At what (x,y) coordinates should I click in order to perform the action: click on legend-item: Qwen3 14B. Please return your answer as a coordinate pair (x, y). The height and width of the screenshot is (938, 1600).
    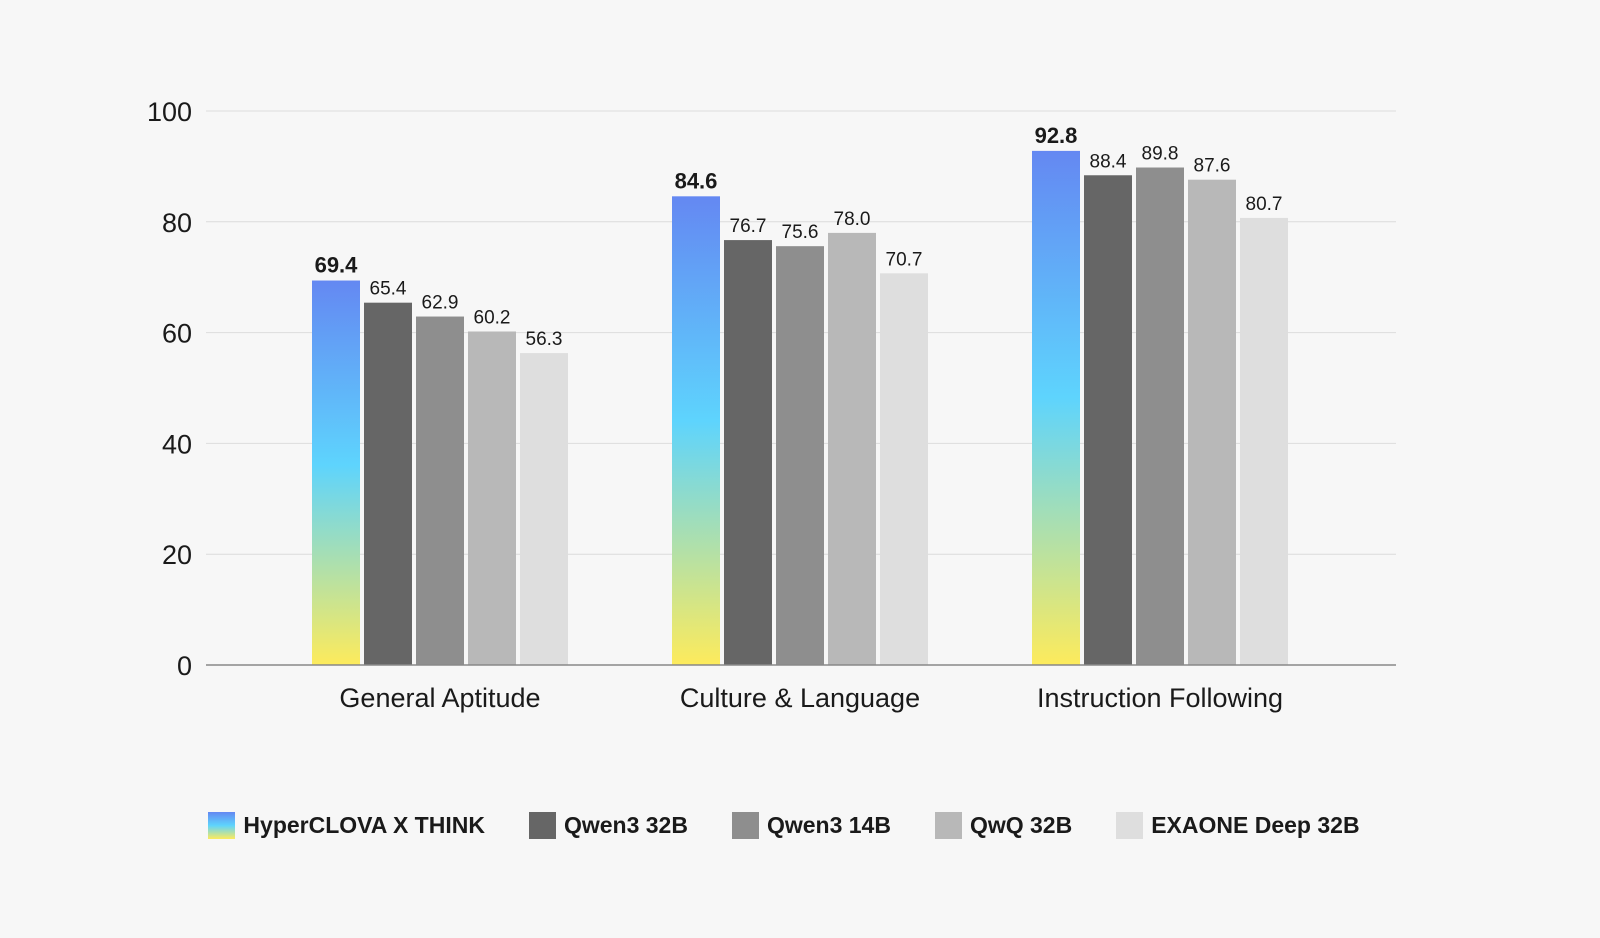
    Looking at the image, I should click on (811, 825).